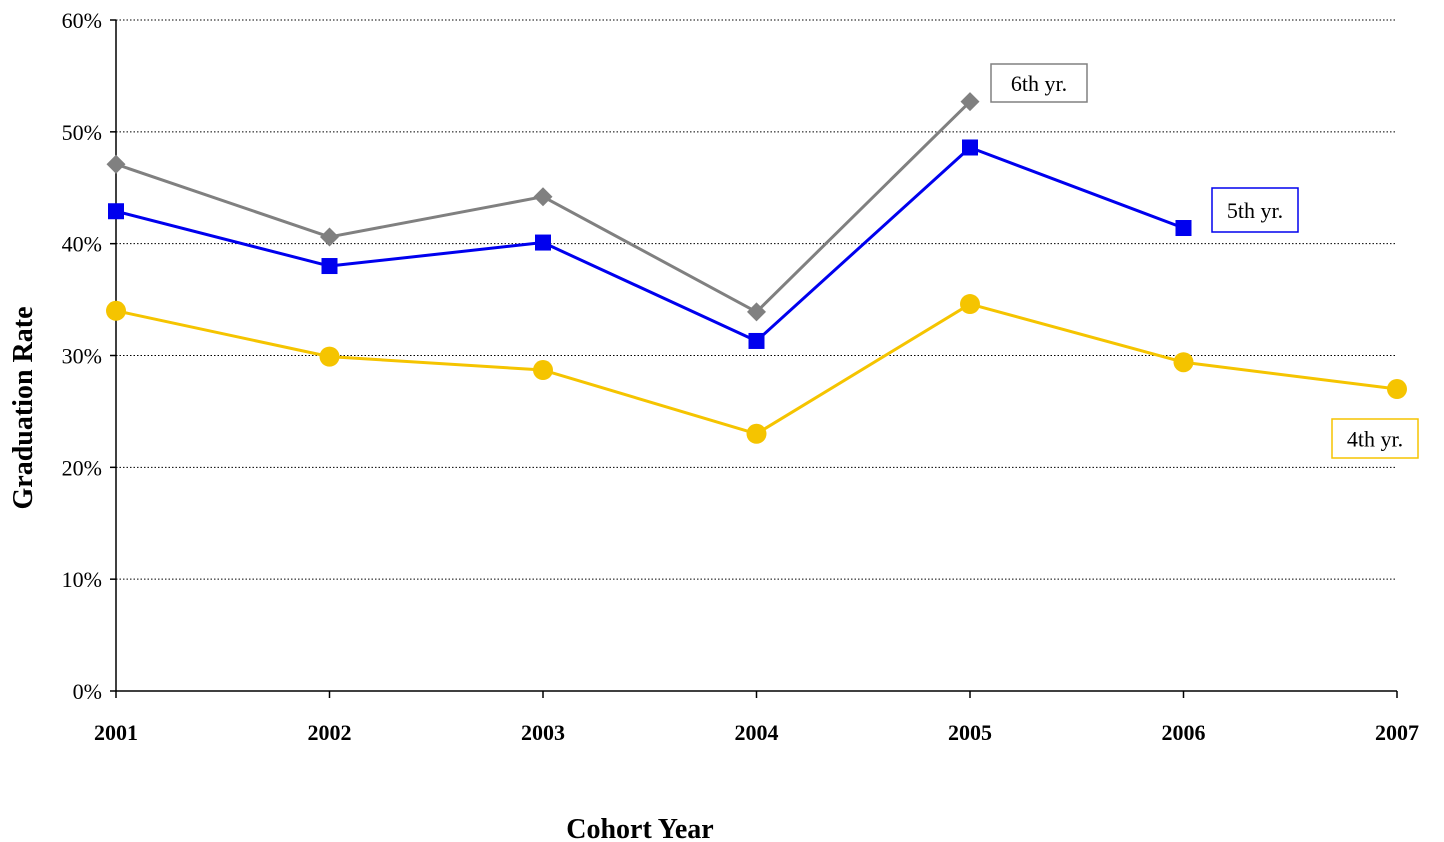 Image resolution: width=1444 pixels, height=842 pixels. What do you see at coordinates (543, 732) in the screenshot?
I see `x-tick-label: 2003` at bounding box center [543, 732].